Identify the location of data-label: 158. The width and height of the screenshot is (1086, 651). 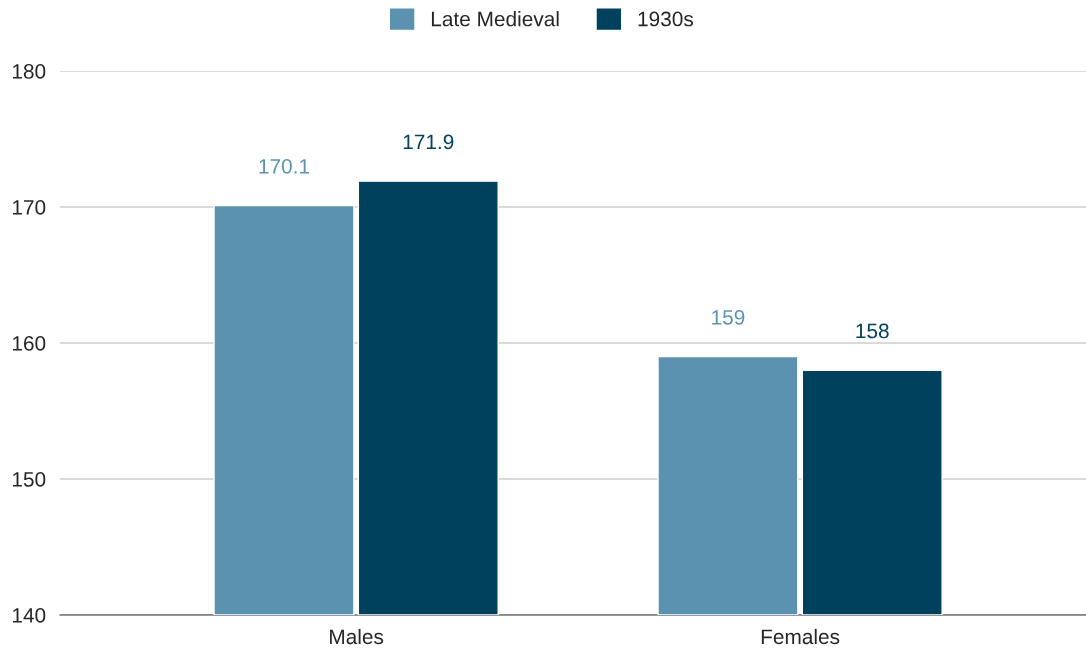
(872, 331).